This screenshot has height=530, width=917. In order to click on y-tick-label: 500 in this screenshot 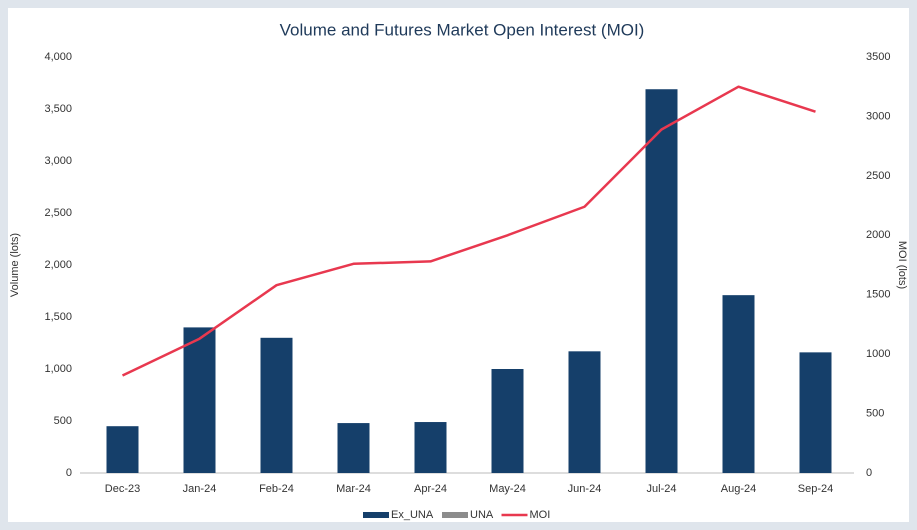, I will do `click(63, 421)`.